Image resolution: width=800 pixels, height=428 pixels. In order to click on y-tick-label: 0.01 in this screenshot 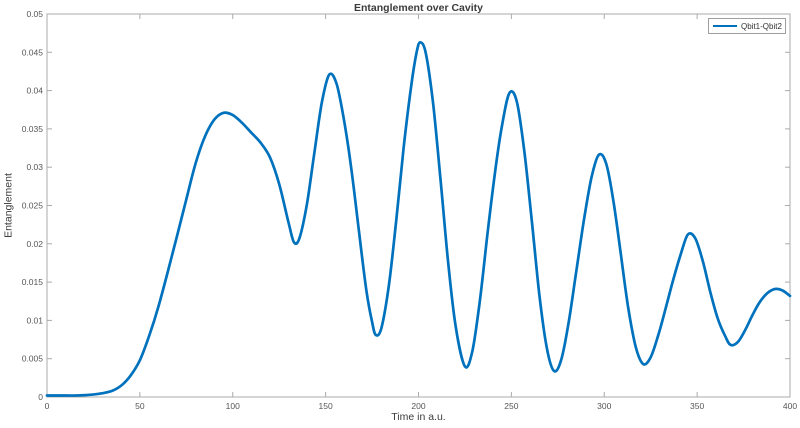, I will do `click(34, 320)`.